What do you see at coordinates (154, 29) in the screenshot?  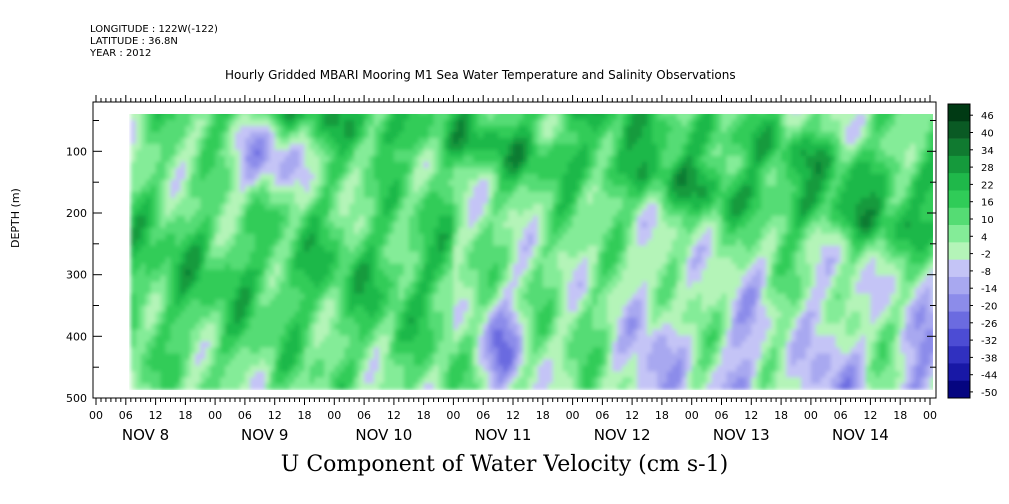 I see `longitude-label: LONGITUDE : 122W(-122)` at bounding box center [154, 29].